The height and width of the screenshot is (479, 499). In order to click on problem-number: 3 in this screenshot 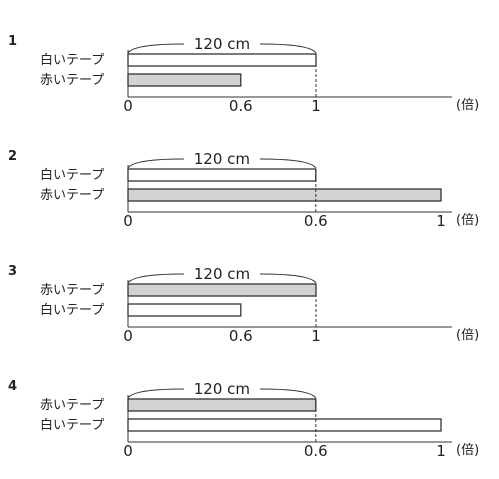, I will do `click(12, 271)`.